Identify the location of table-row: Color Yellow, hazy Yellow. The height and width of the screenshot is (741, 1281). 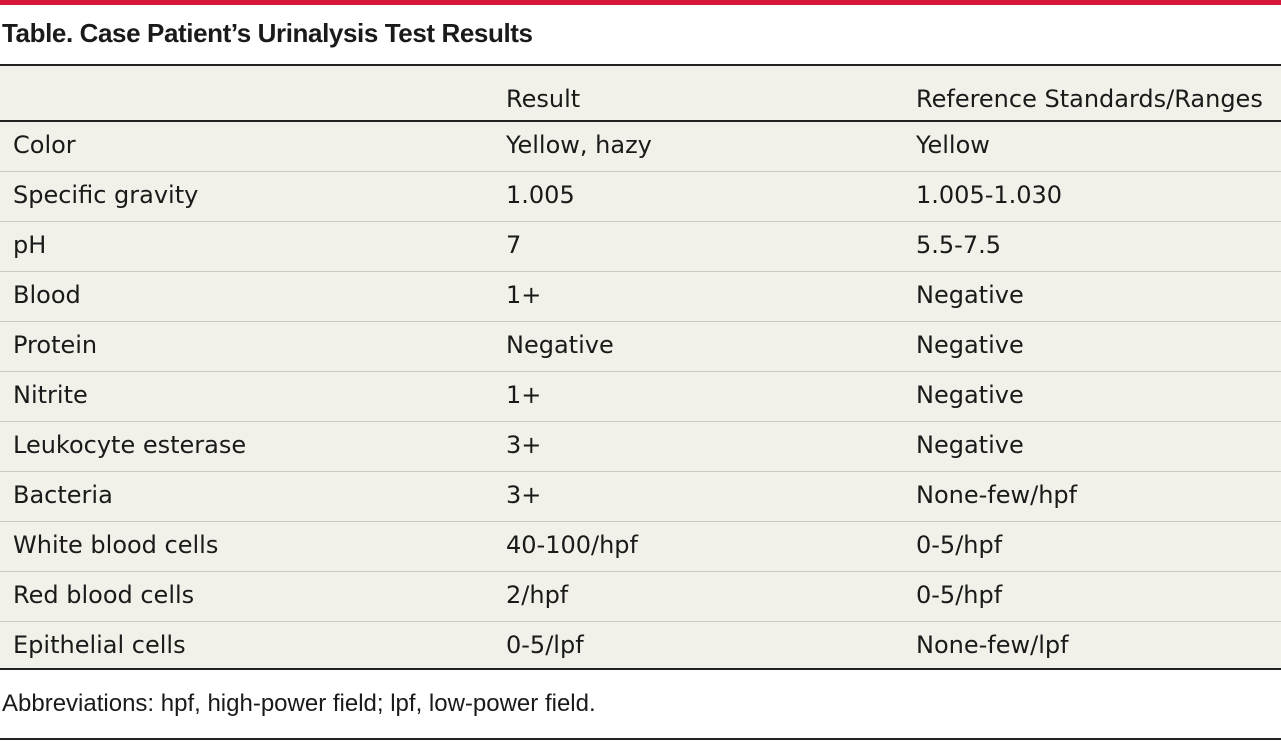
(640, 147).